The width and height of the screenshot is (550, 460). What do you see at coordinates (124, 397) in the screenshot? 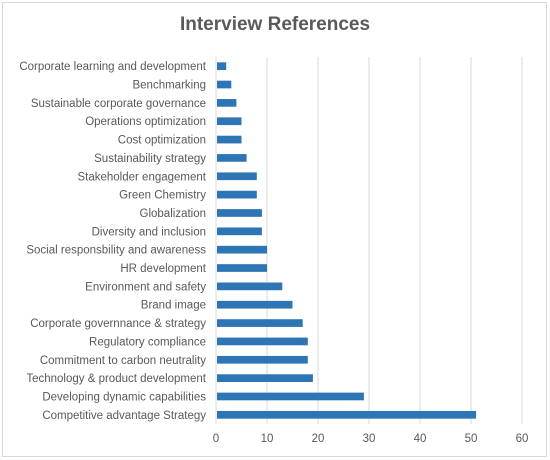
I see `category-label: Developing dynamic capabilities` at bounding box center [124, 397].